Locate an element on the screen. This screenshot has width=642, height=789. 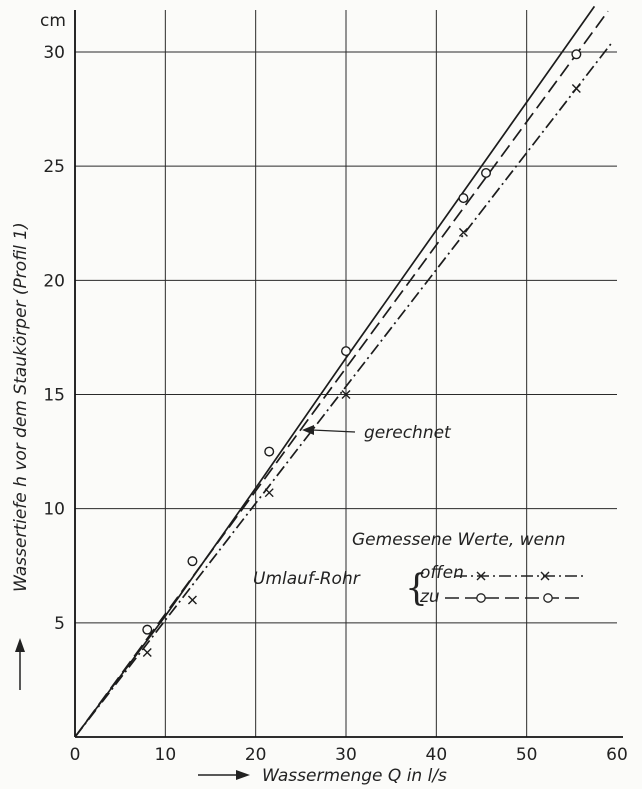
x-tick-label: 30 is located at coordinates (346, 755).